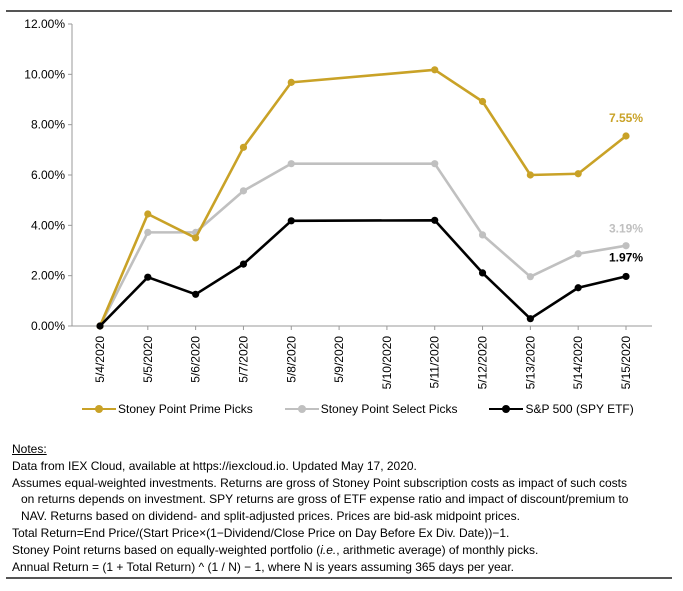 The height and width of the screenshot is (591, 683). What do you see at coordinates (626, 229) in the screenshot?
I see `end-data-label: 3.19%` at bounding box center [626, 229].